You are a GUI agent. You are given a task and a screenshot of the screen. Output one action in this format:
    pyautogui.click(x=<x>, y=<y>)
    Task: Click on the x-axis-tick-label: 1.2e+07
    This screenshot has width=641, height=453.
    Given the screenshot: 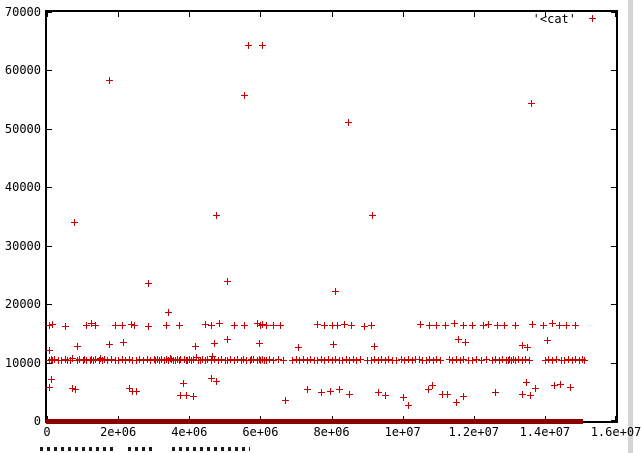 What is the action you would take?
    pyautogui.click(x=474, y=432)
    